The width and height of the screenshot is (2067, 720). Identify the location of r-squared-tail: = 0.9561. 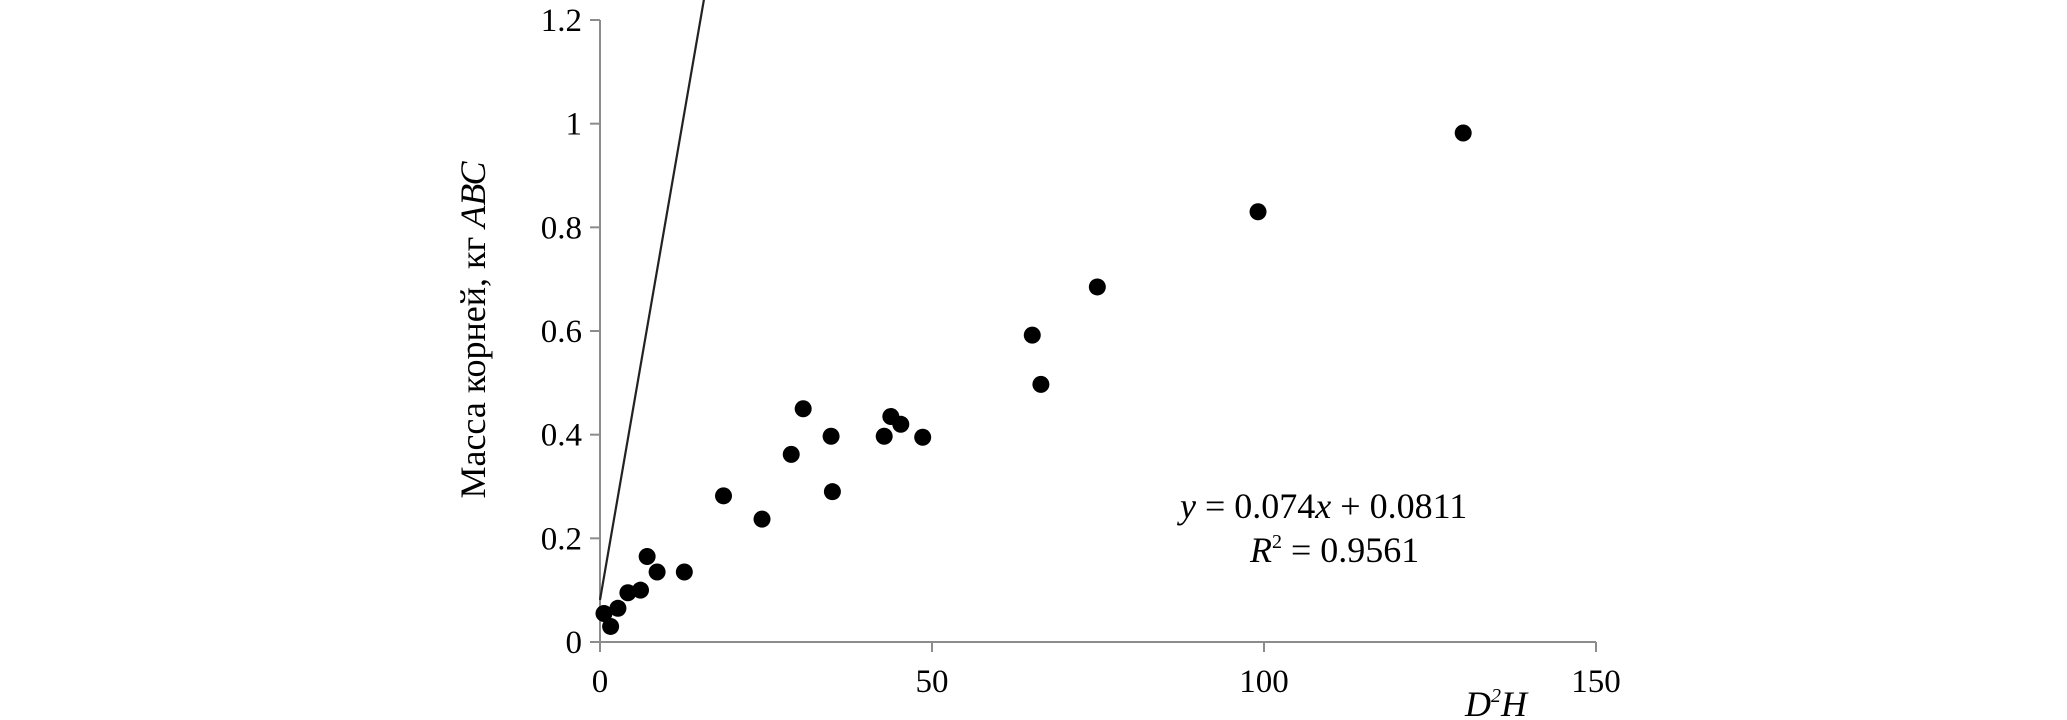
(1350, 550).